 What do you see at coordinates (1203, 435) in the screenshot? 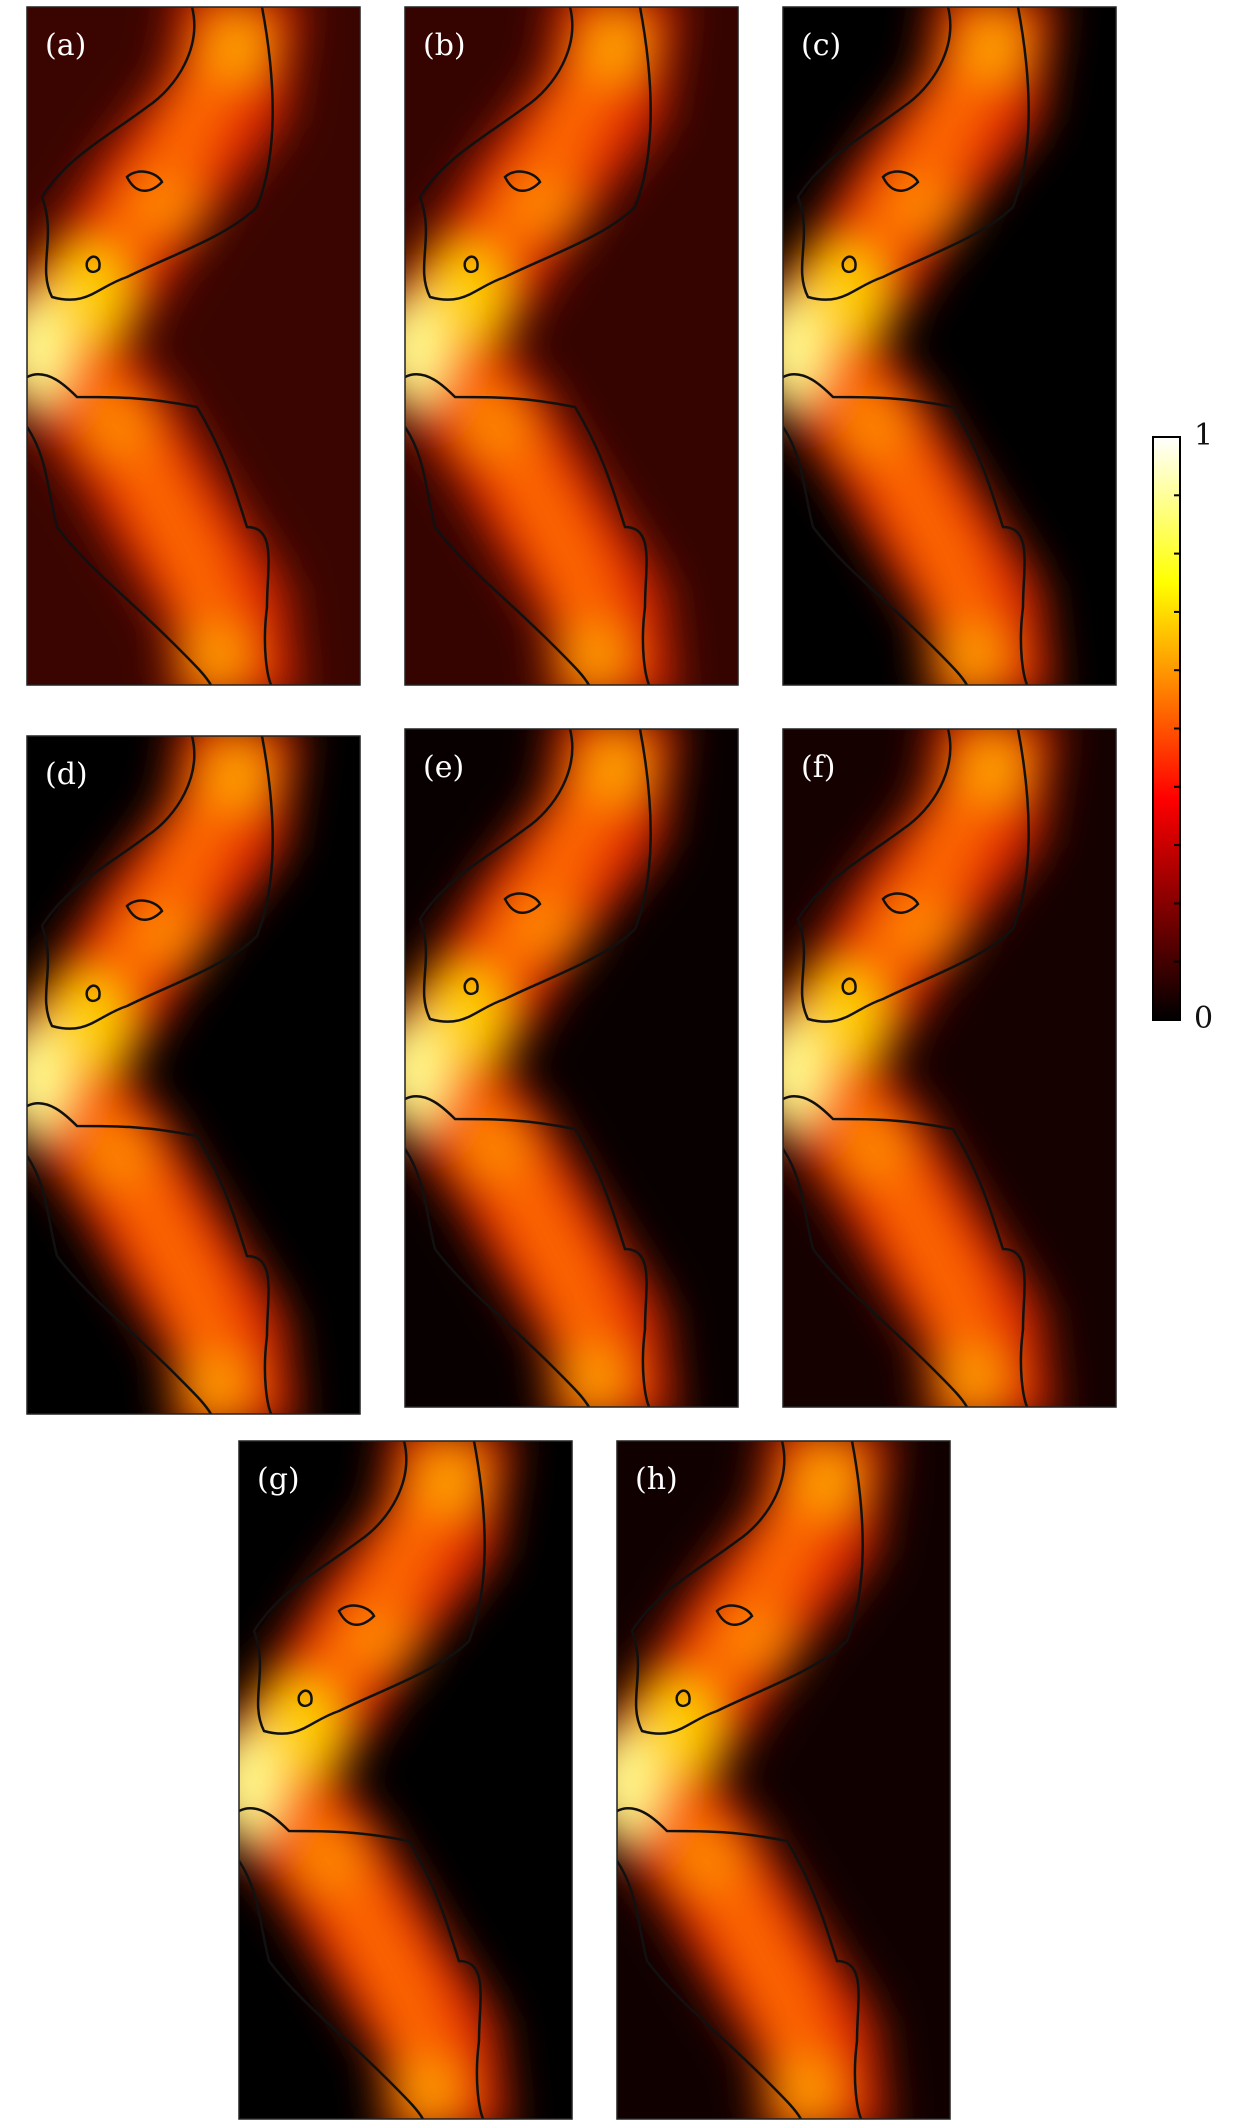
I see `colorbar-tick-label: 1` at bounding box center [1203, 435].